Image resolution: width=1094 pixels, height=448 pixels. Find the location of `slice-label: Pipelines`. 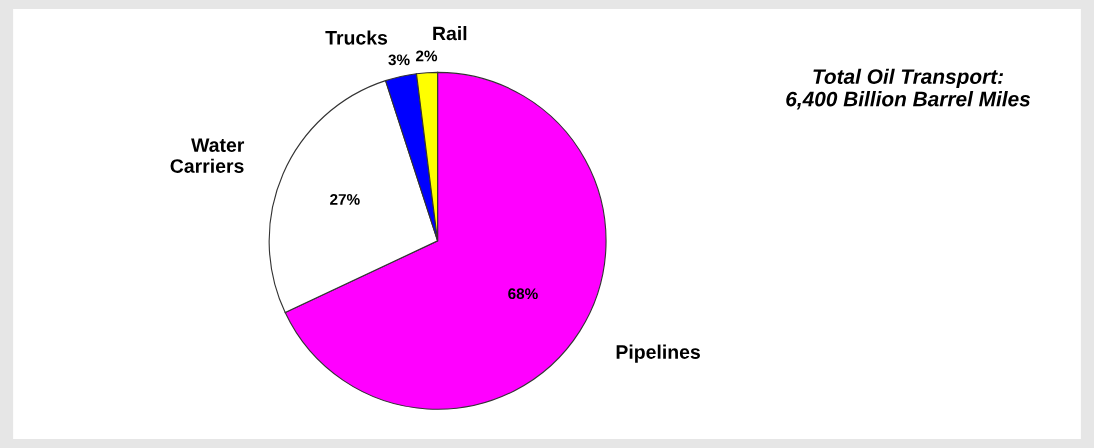

slice-label: Pipelines is located at coordinates (658, 353).